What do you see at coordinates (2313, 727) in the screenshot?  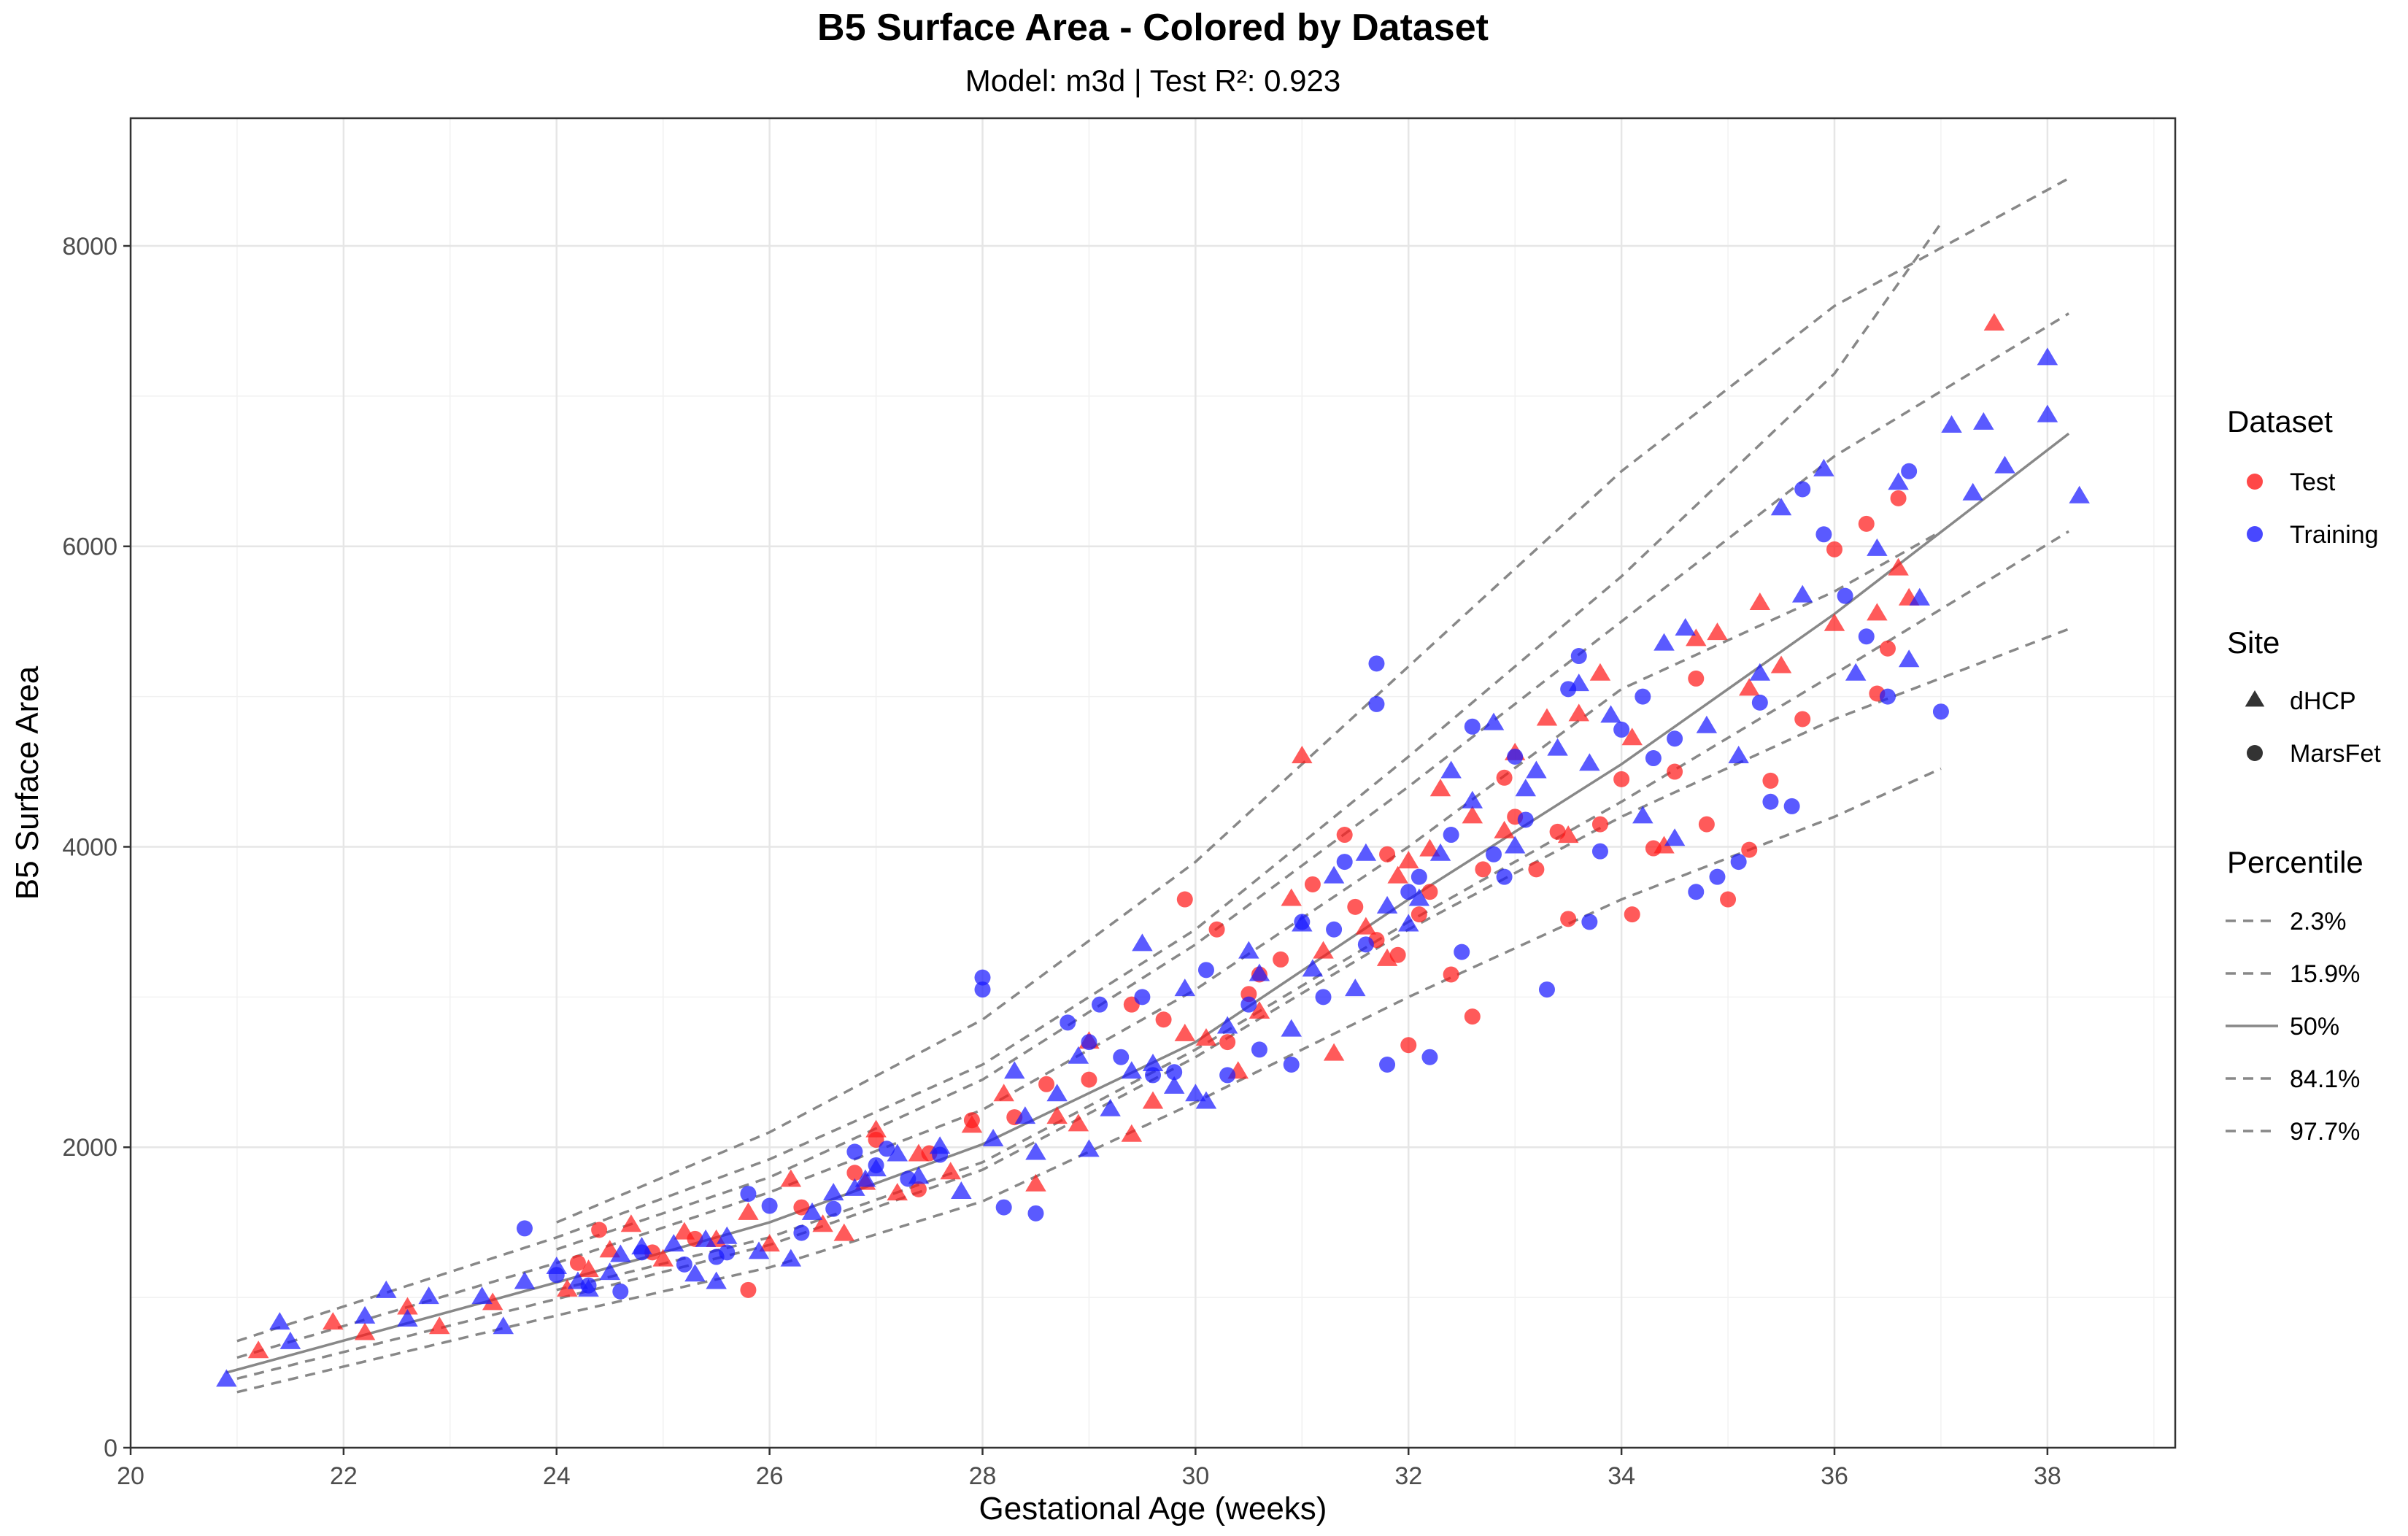 I see `legend-site-items: dHCP MarsFet` at bounding box center [2313, 727].